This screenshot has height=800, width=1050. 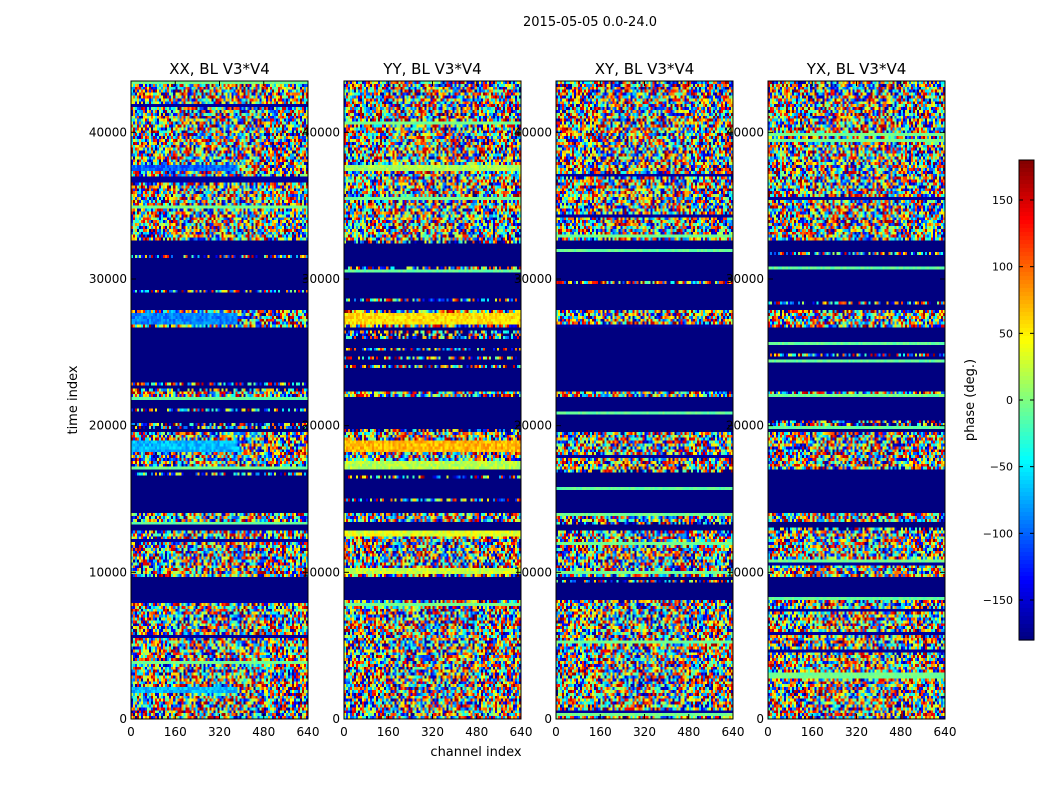 What do you see at coordinates (175, 732) in the screenshot?
I see `x-tick-label: 160` at bounding box center [175, 732].